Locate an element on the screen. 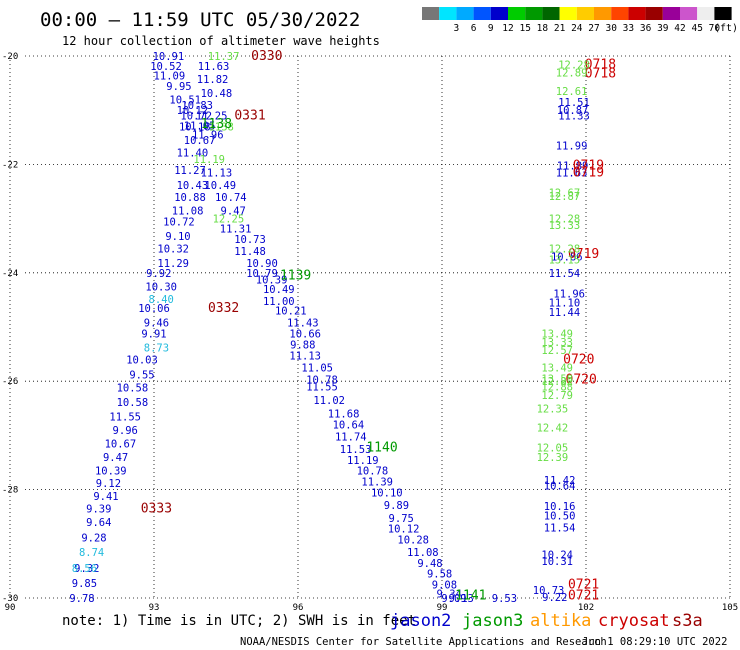 The height and width of the screenshot is (650, 740). data-label-jason2: 9.47 is located at coordinates (115, 458).